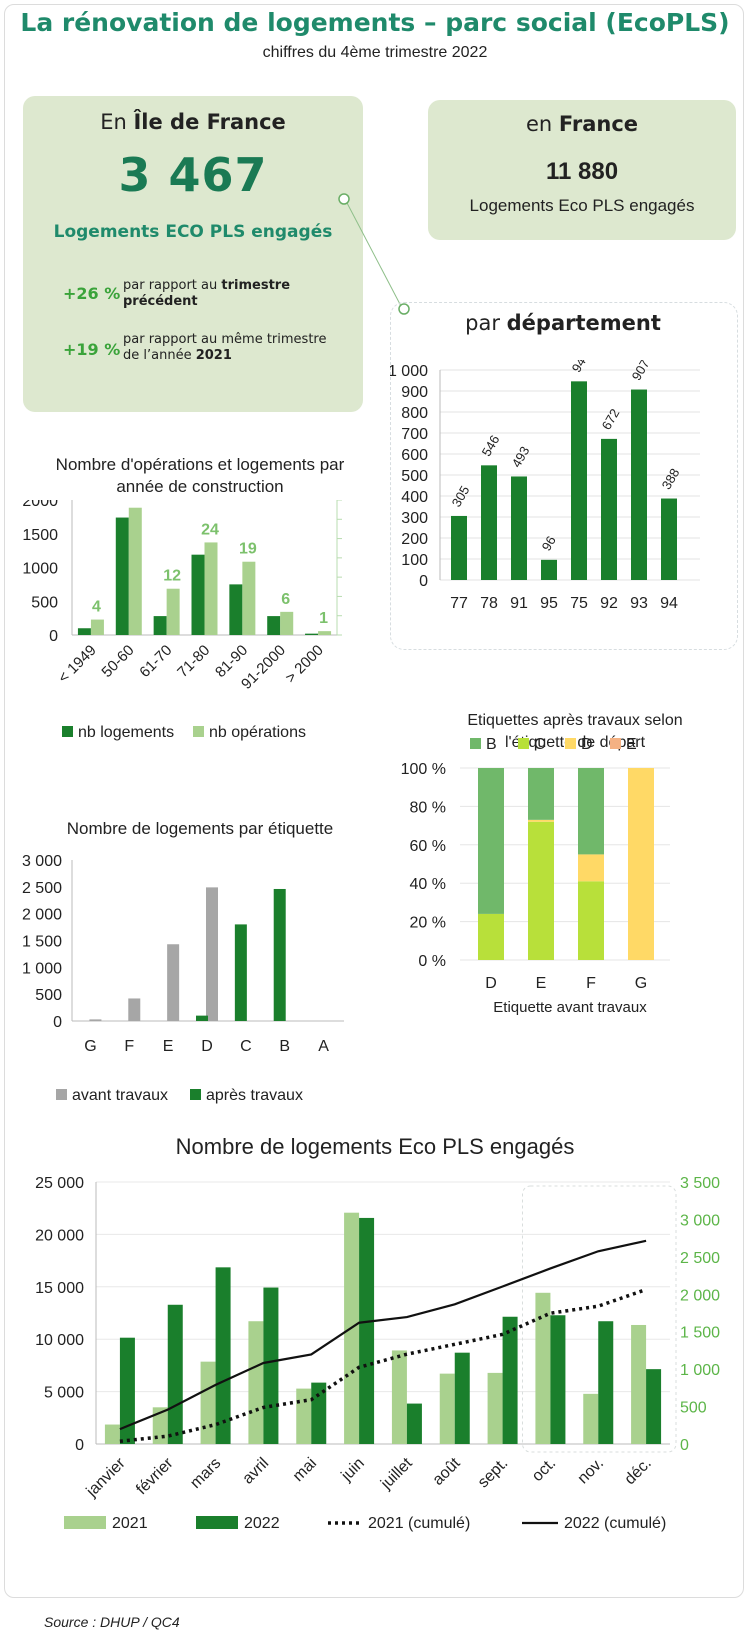 Image resolution: width=750 pixels, height=1642 pixels. I want to click on france-label: Logements Eco PLS engagés, so click(582, 205).